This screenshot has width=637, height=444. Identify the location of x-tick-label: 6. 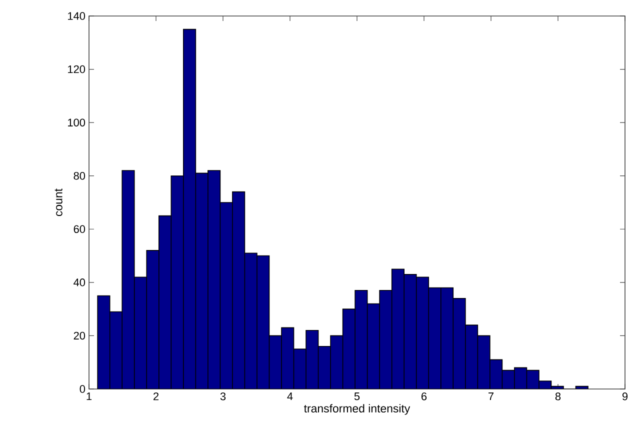
(424, 396).